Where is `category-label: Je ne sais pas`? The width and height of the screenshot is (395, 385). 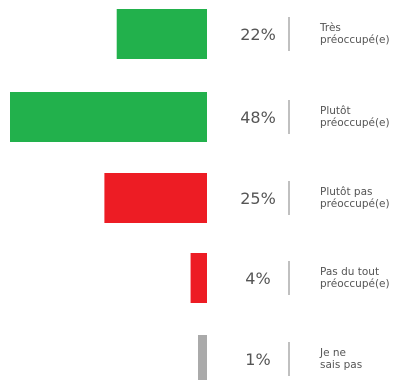
category-label: Je ne sais pas is located at coordinates (340, 359).